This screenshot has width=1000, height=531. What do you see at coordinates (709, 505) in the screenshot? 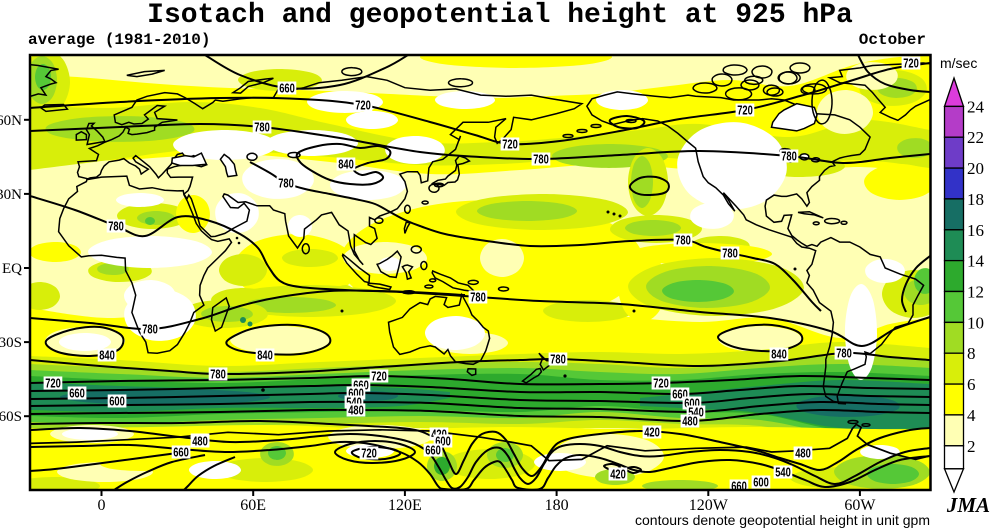
I see `svg-text: 120W` at bounding box center [709, 505].